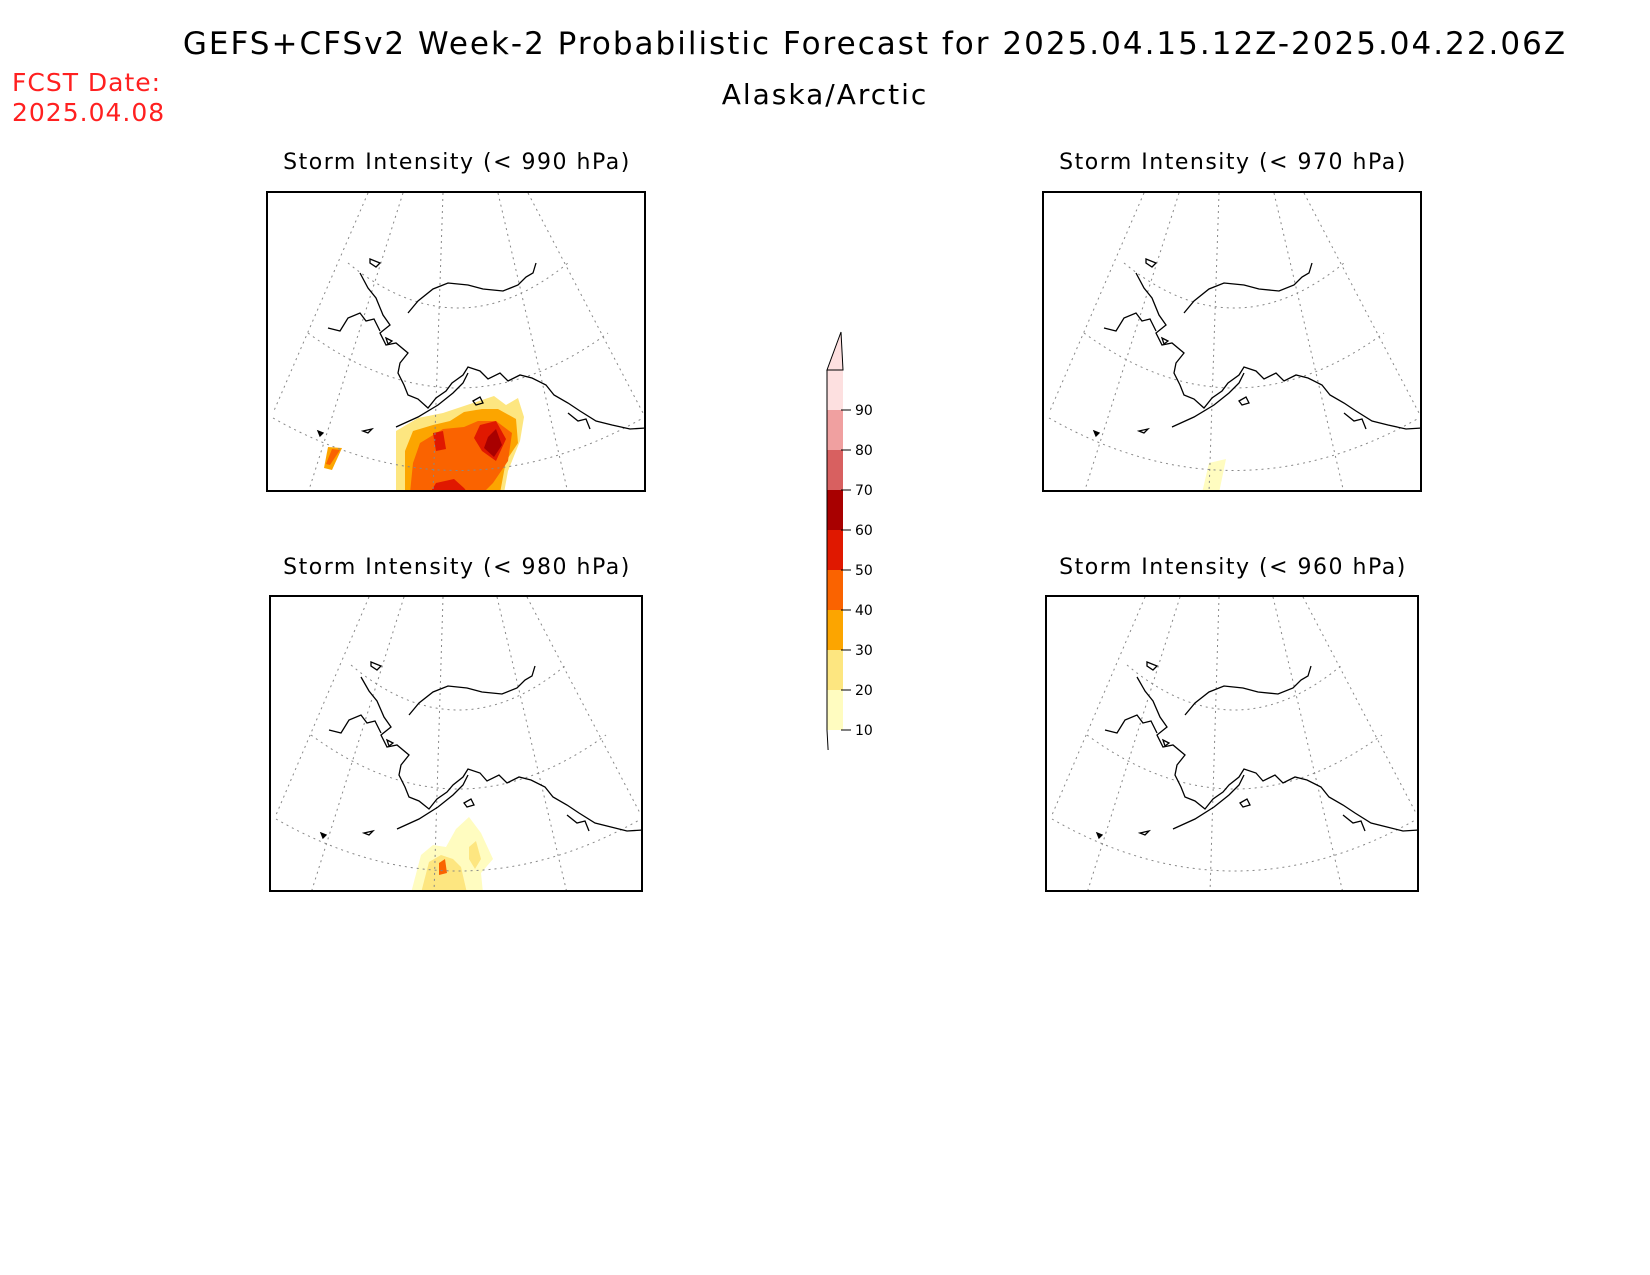 Image resolution: width=1650 pixels, height=1275 pixels. What do you see at coordinates (89, 112) in the screenshot?
I see `forecast-date-value: 2025.04.08` at bounding box center [89, 112].